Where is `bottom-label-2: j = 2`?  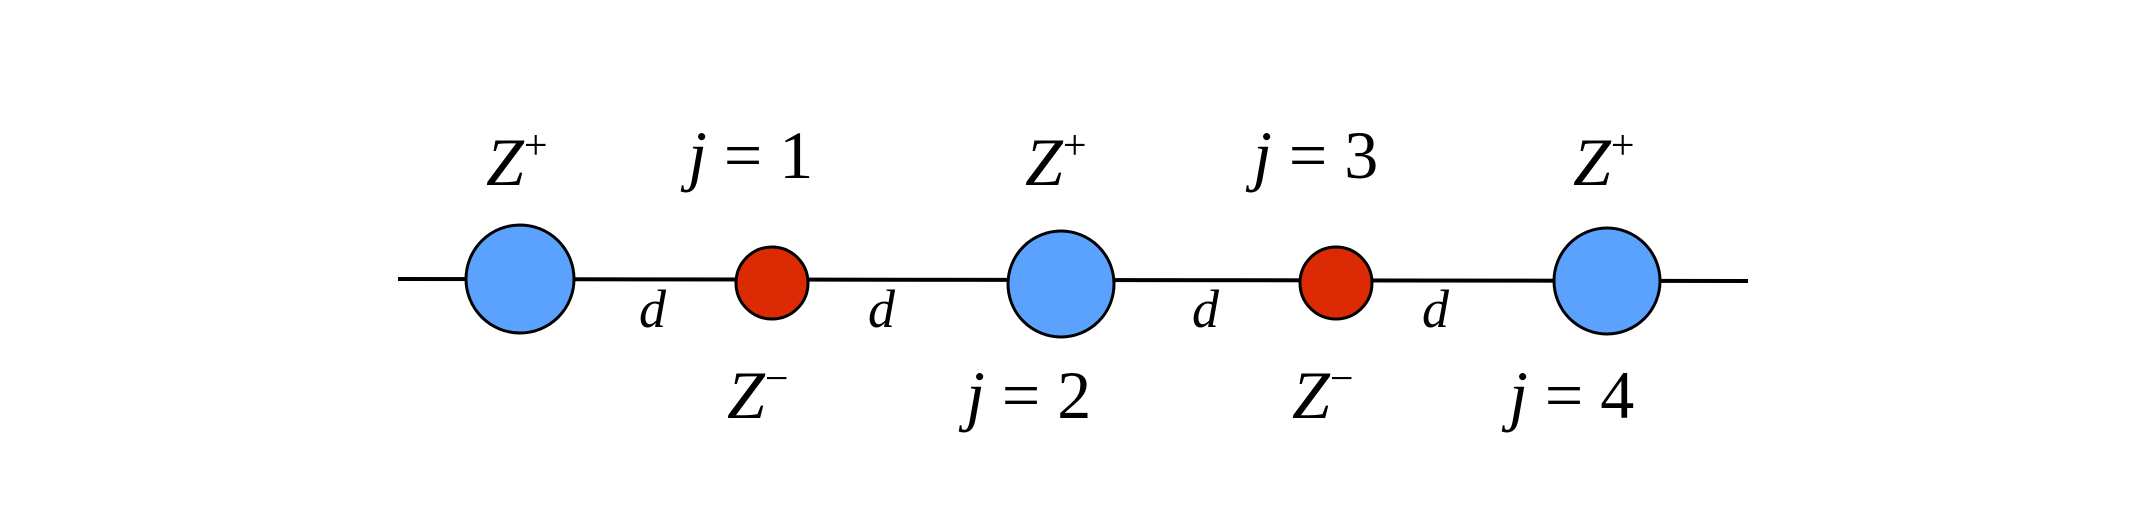 bottom-label-2: j = 2 is located at coordinates (1024, 395).